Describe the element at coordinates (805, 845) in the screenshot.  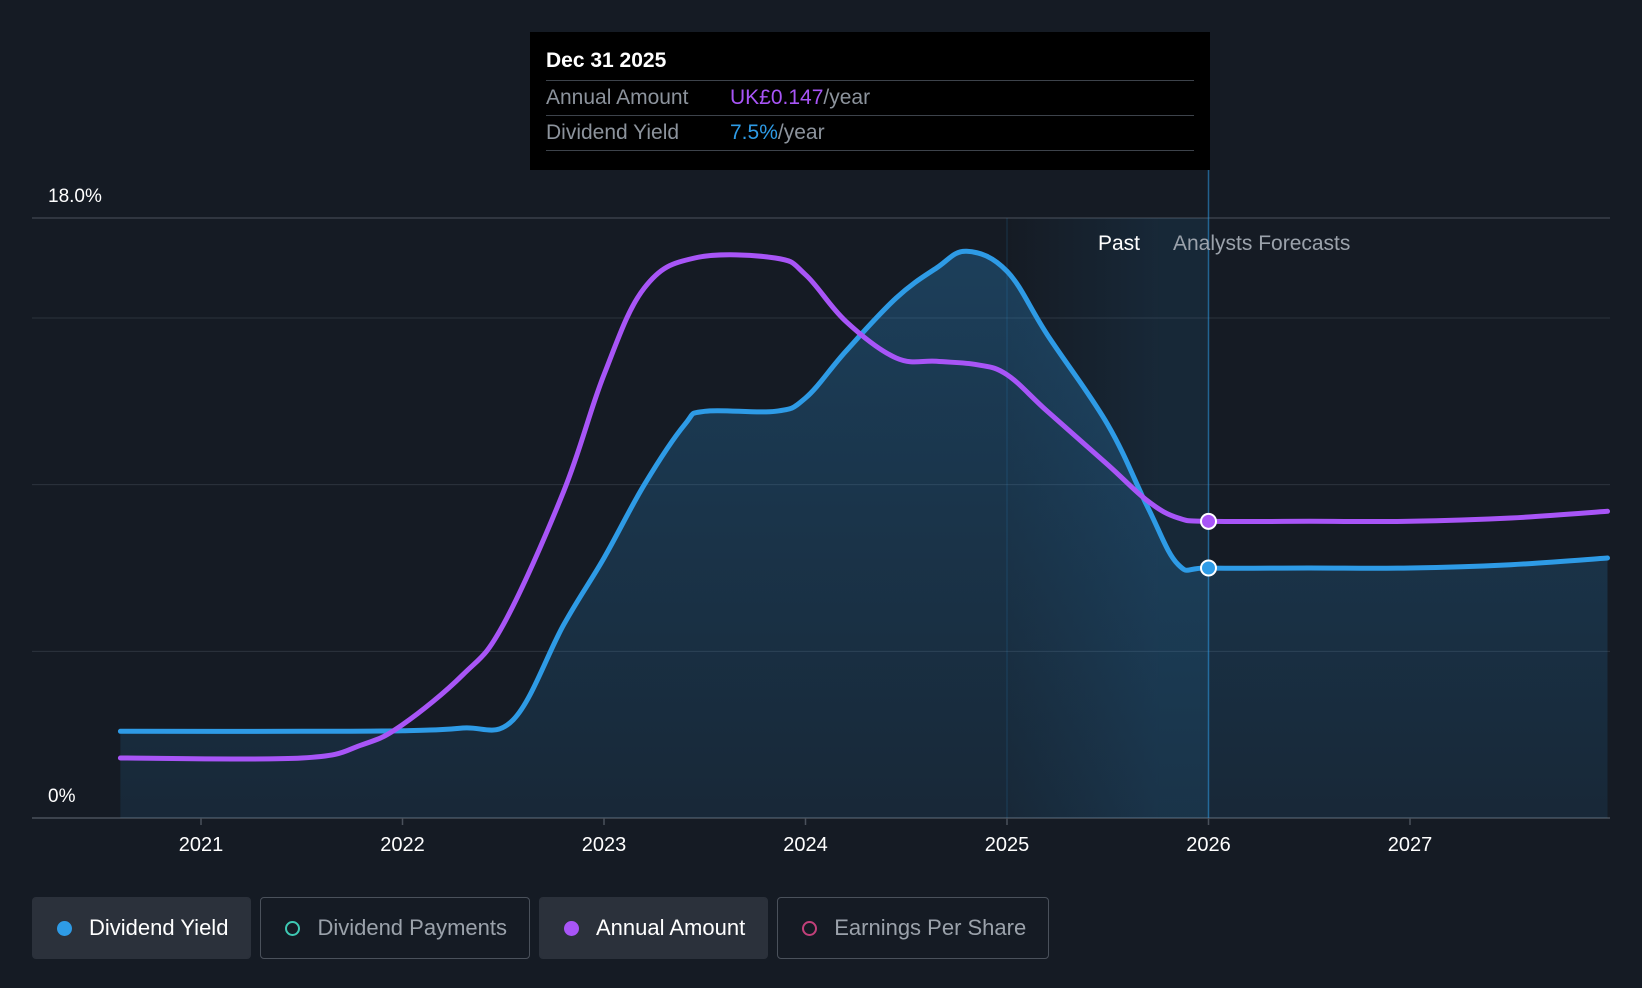
I see `x-tick-label-2024: 2024` at that location.